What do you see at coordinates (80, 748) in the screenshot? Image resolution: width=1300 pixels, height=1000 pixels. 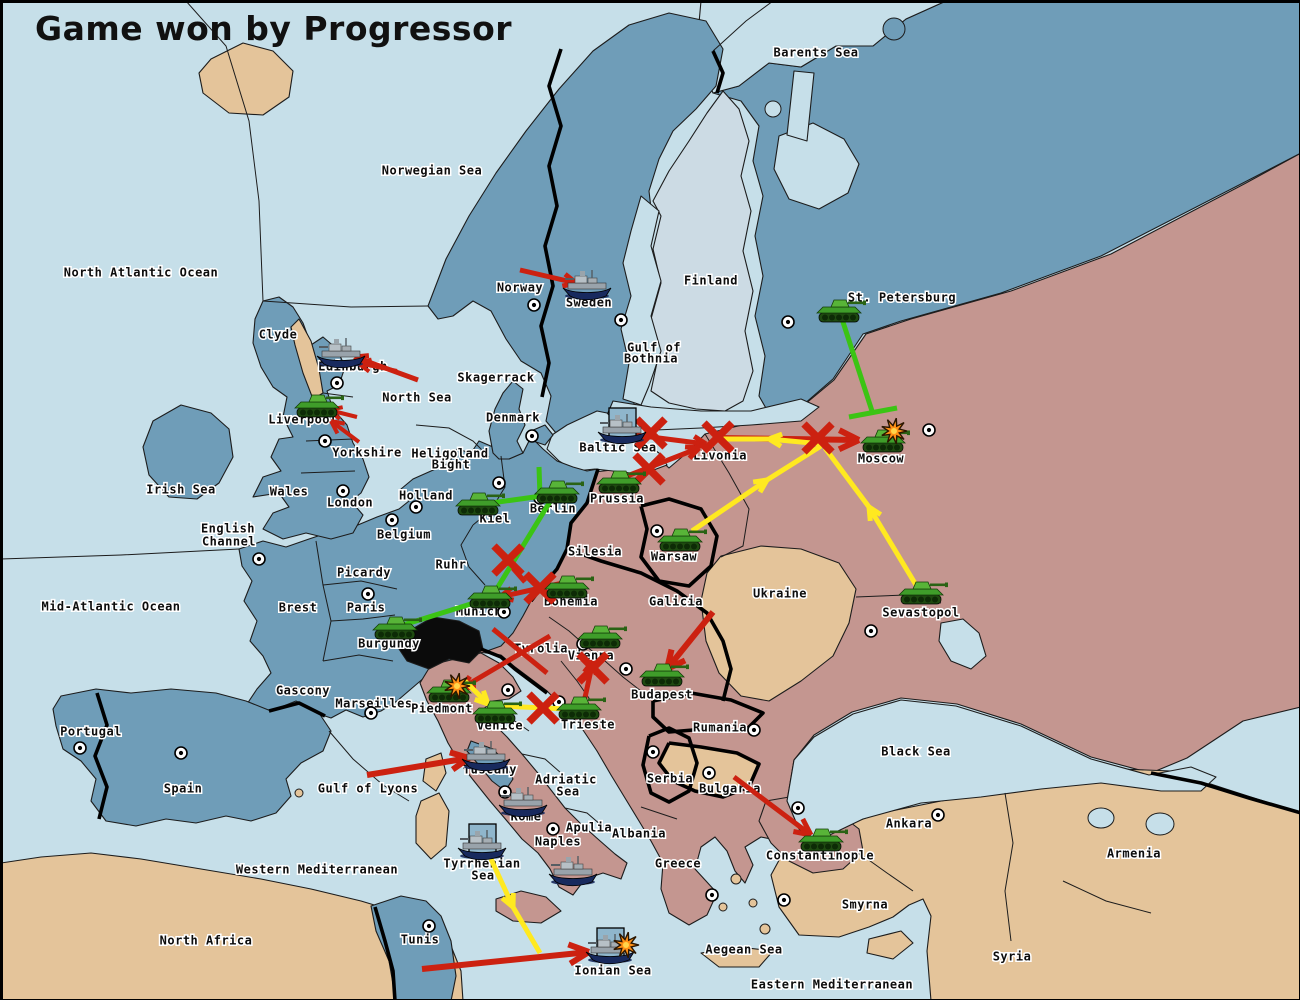 I see `supply-center-portugal` at bounding box center [80, 748].